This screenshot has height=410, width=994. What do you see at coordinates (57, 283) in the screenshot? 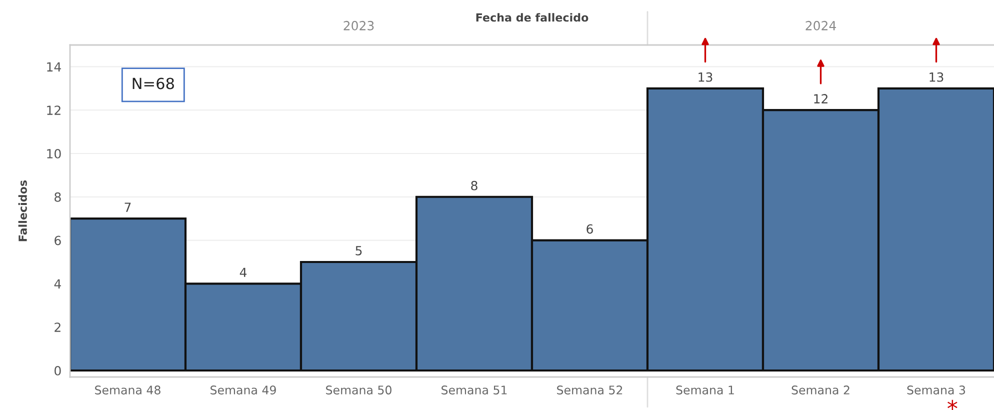
I see `y-tick-label: 4` at bounding box center [57, 283].